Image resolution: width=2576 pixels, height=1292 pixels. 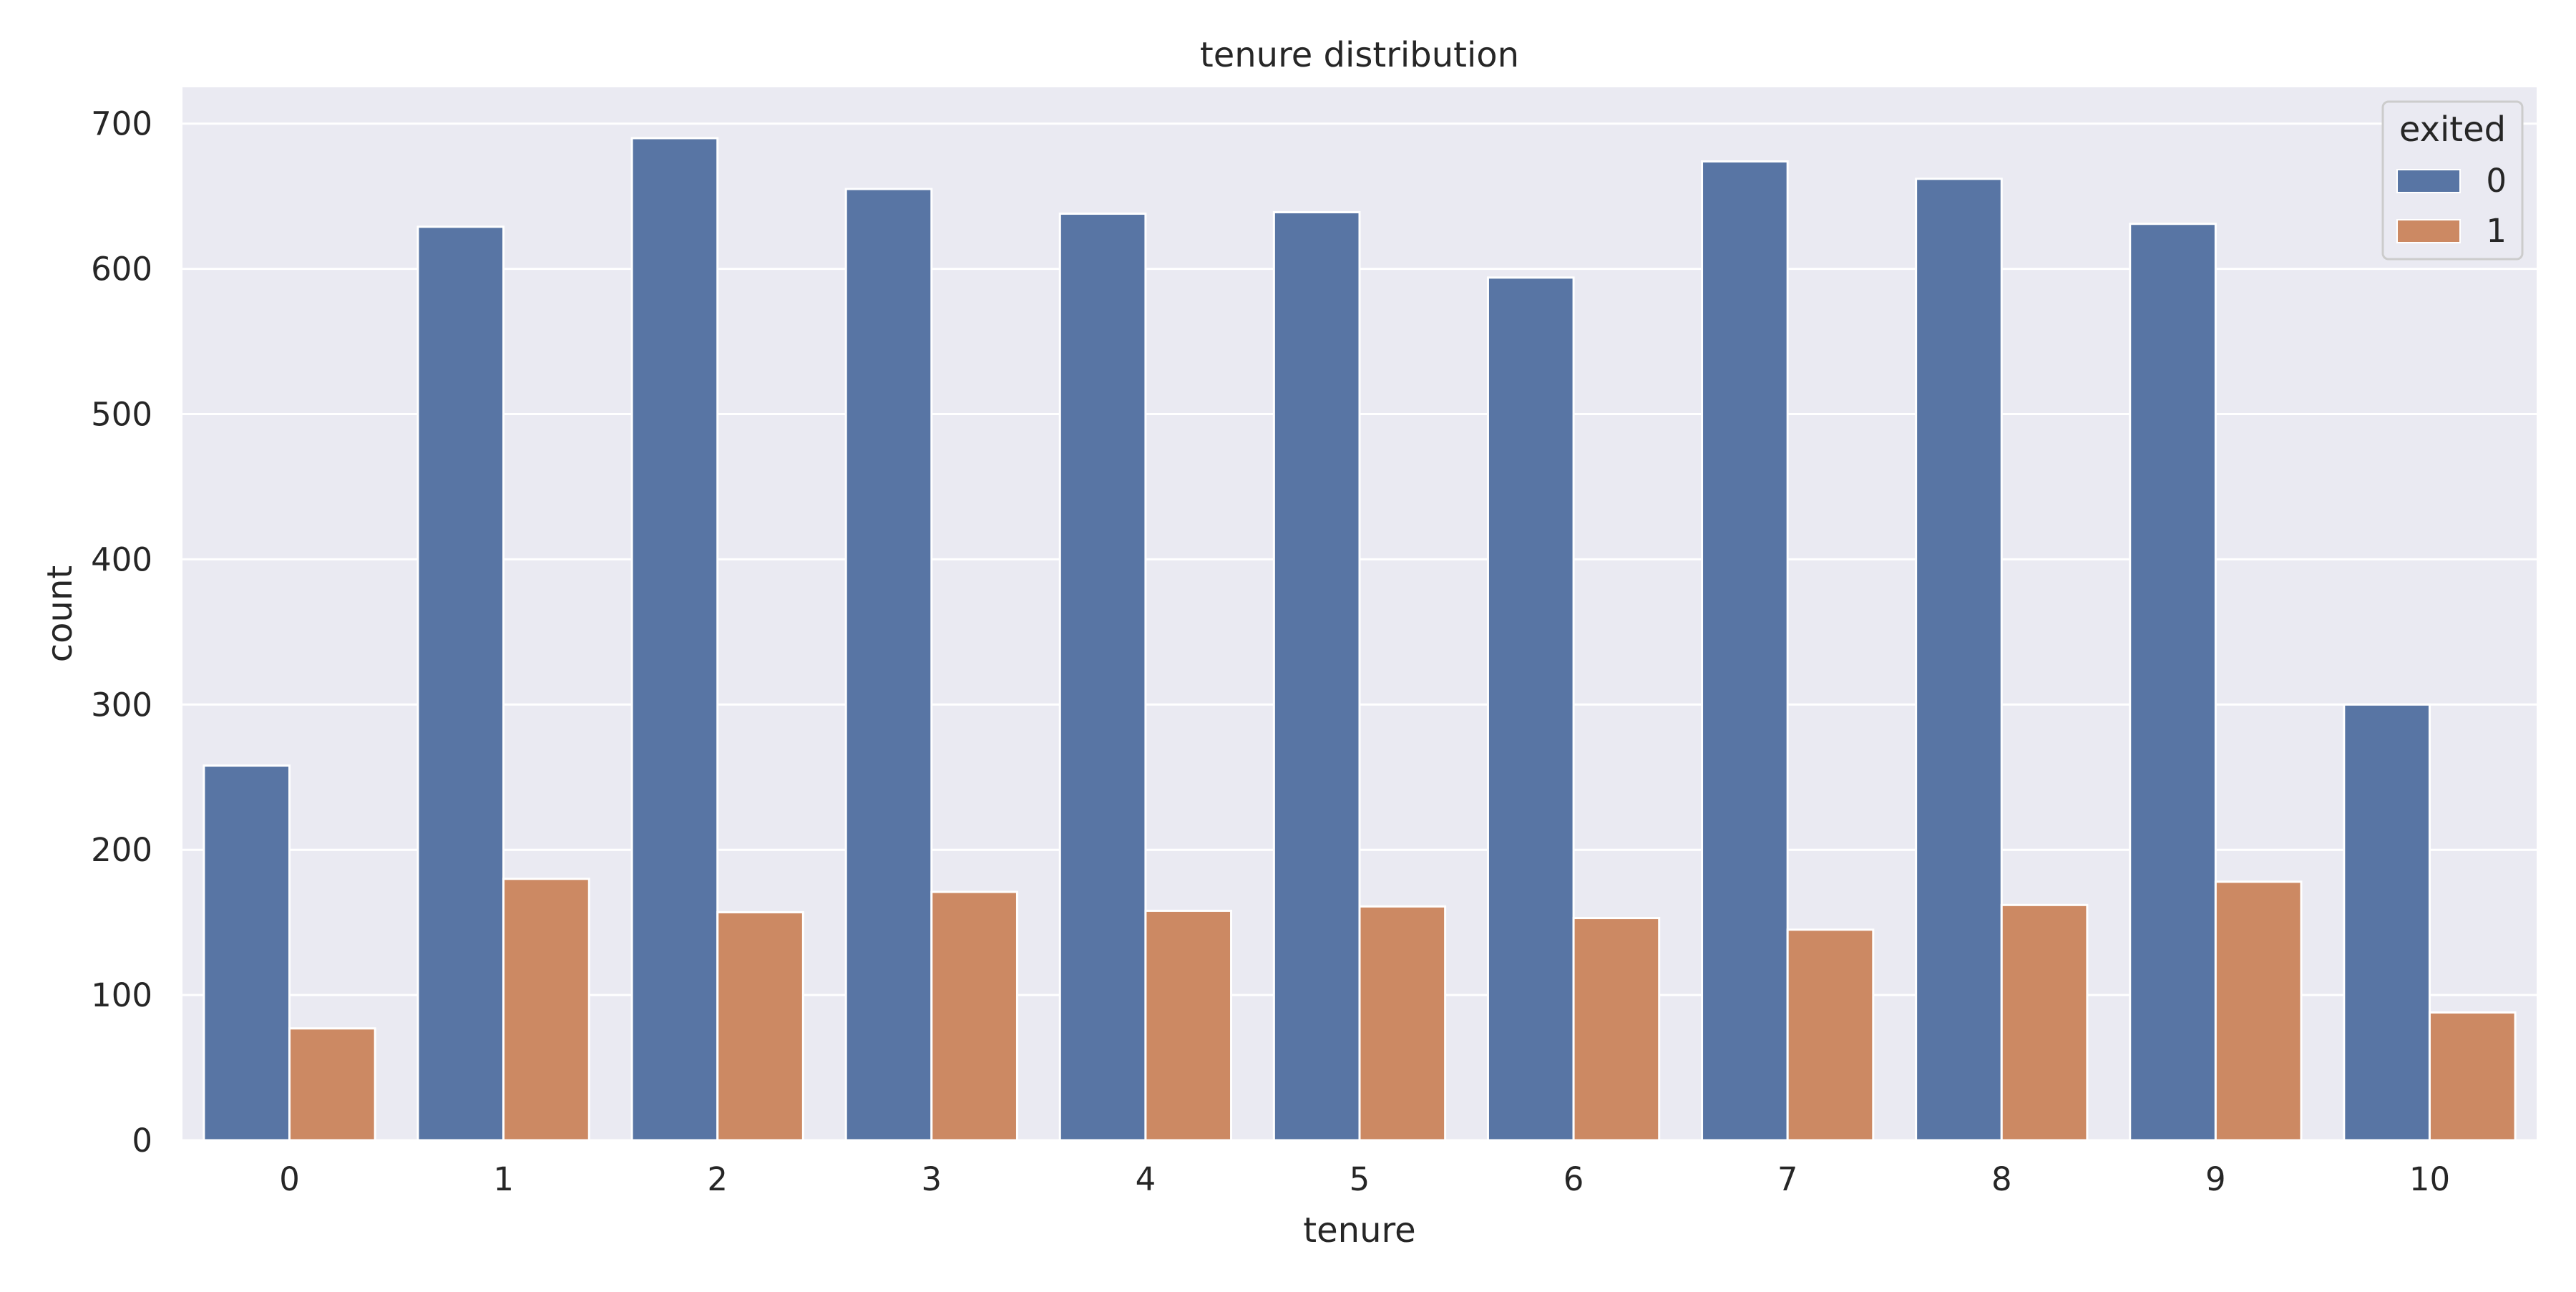 What do you see at coordinates (503, 1179) in the screenshot?
I see `x-tick-label: 1` at bounding box center [503, 1179].